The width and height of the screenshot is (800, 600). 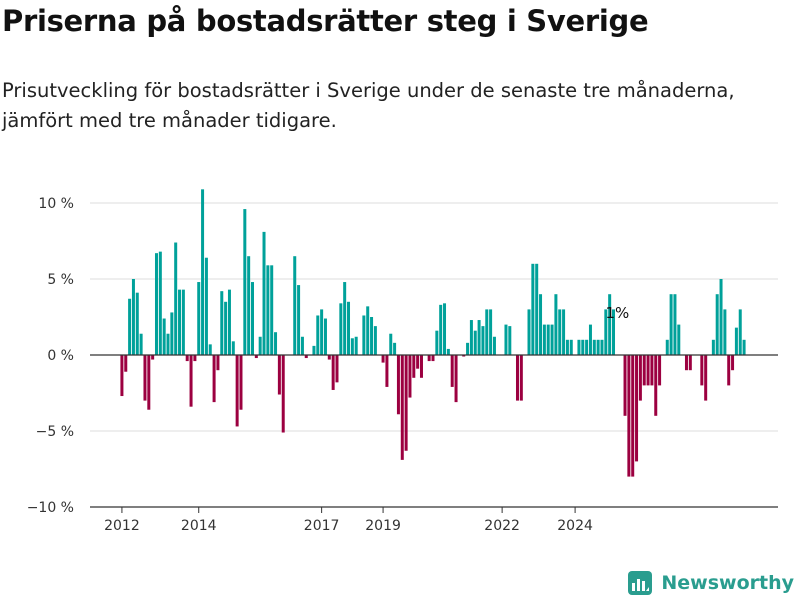 What do you see at coordinates (727, 583) in the screenshot?
I see `newsworthy-logo-text: Newsworthy` at bounding box center [727, 583].